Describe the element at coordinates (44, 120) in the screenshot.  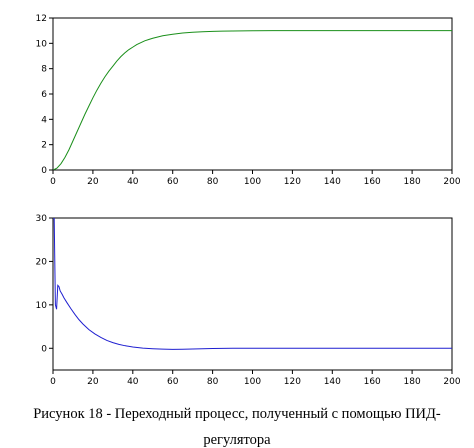
I see `y-tick-label: 4` at that location.